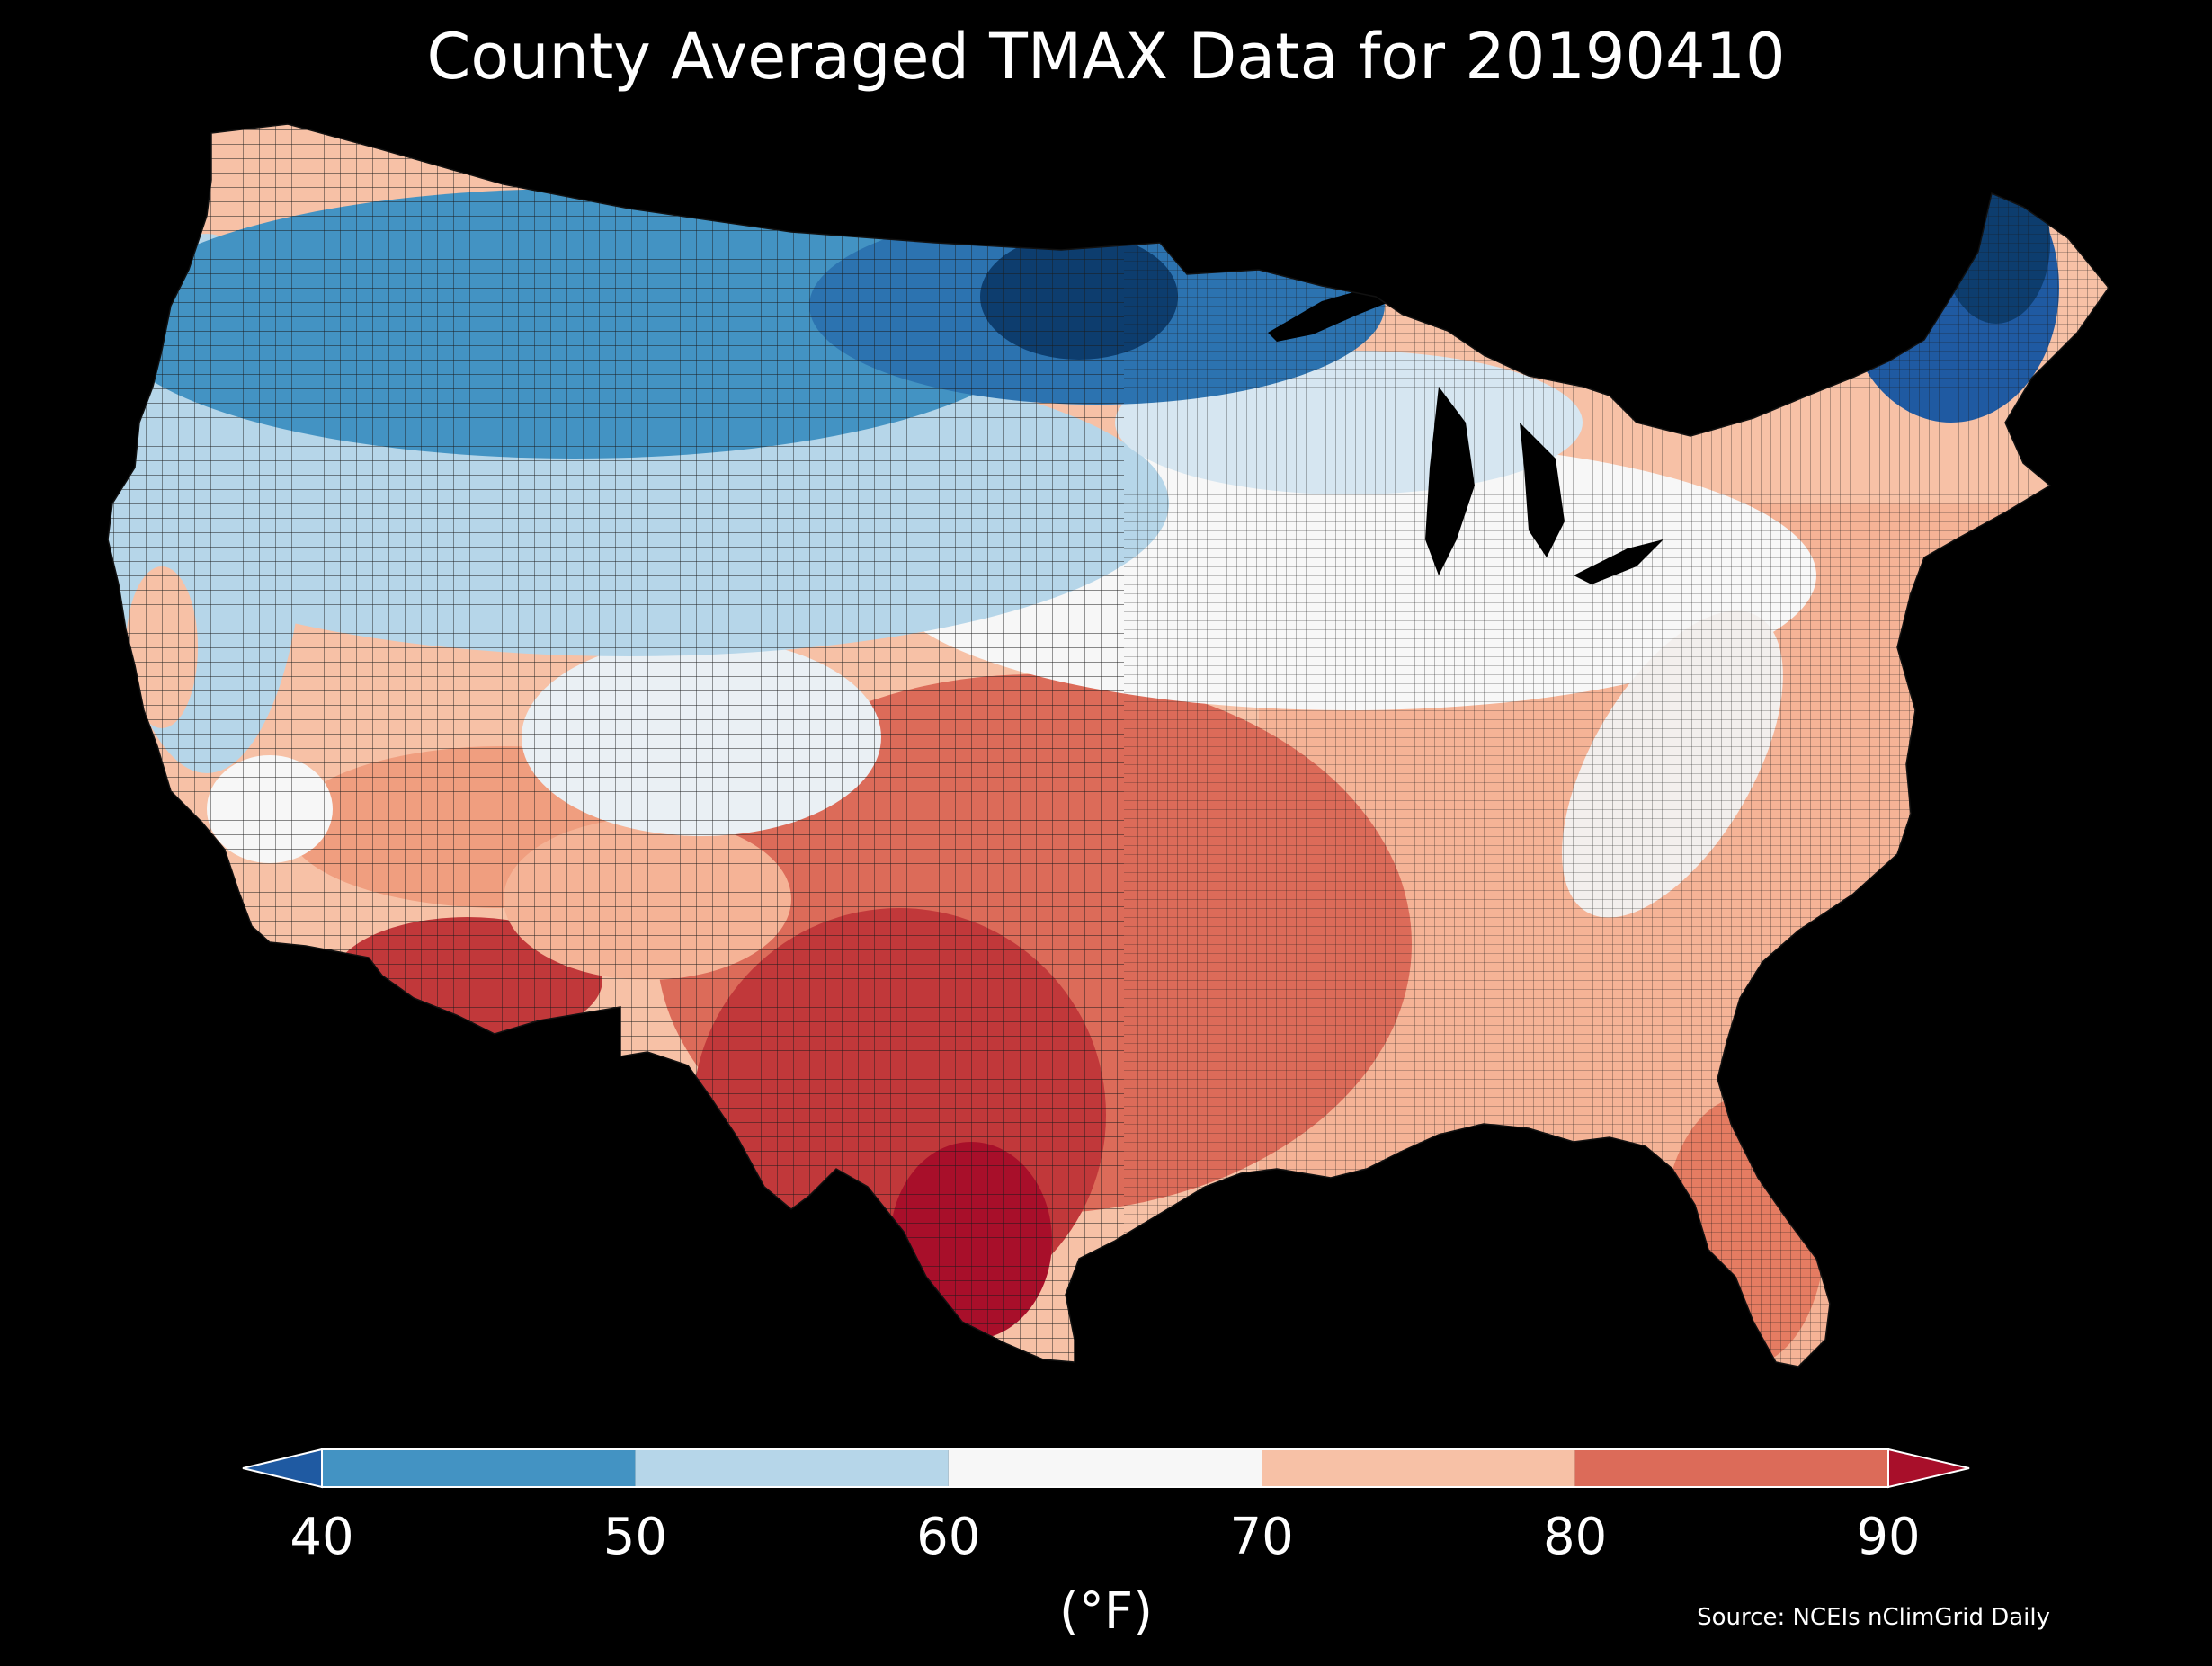 Image resolution: width=2212 pixels, height=1666 pixels. I want to click on source-credit: Source: NCEIs nClimGrid Daily, so click(1873, 1617).